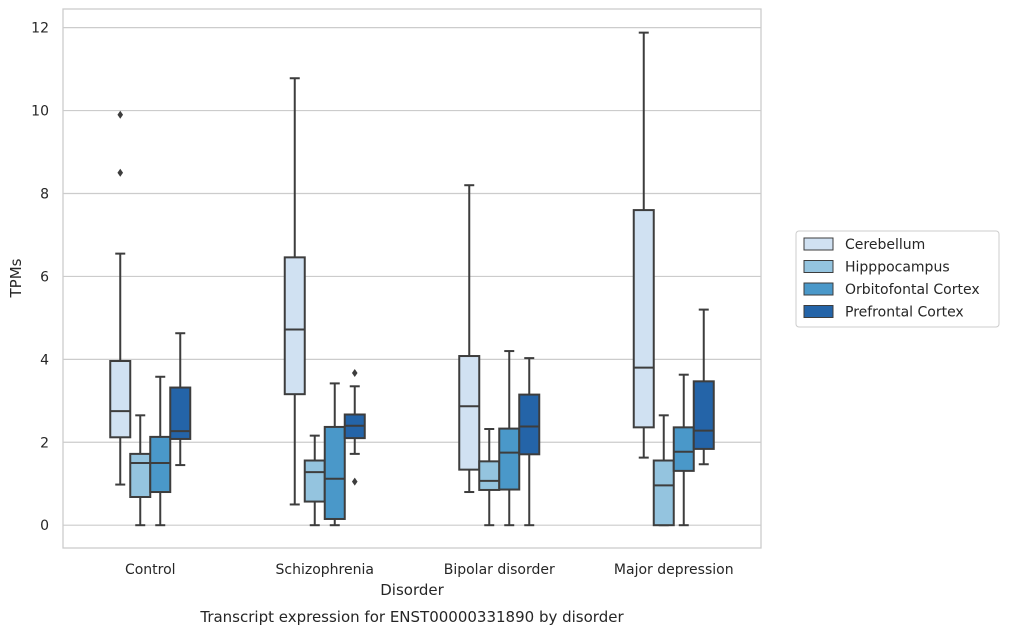  Describe the element at coordinates (412, 590) in the screenshot. I see `x-axis-label: Disorder` at that location.